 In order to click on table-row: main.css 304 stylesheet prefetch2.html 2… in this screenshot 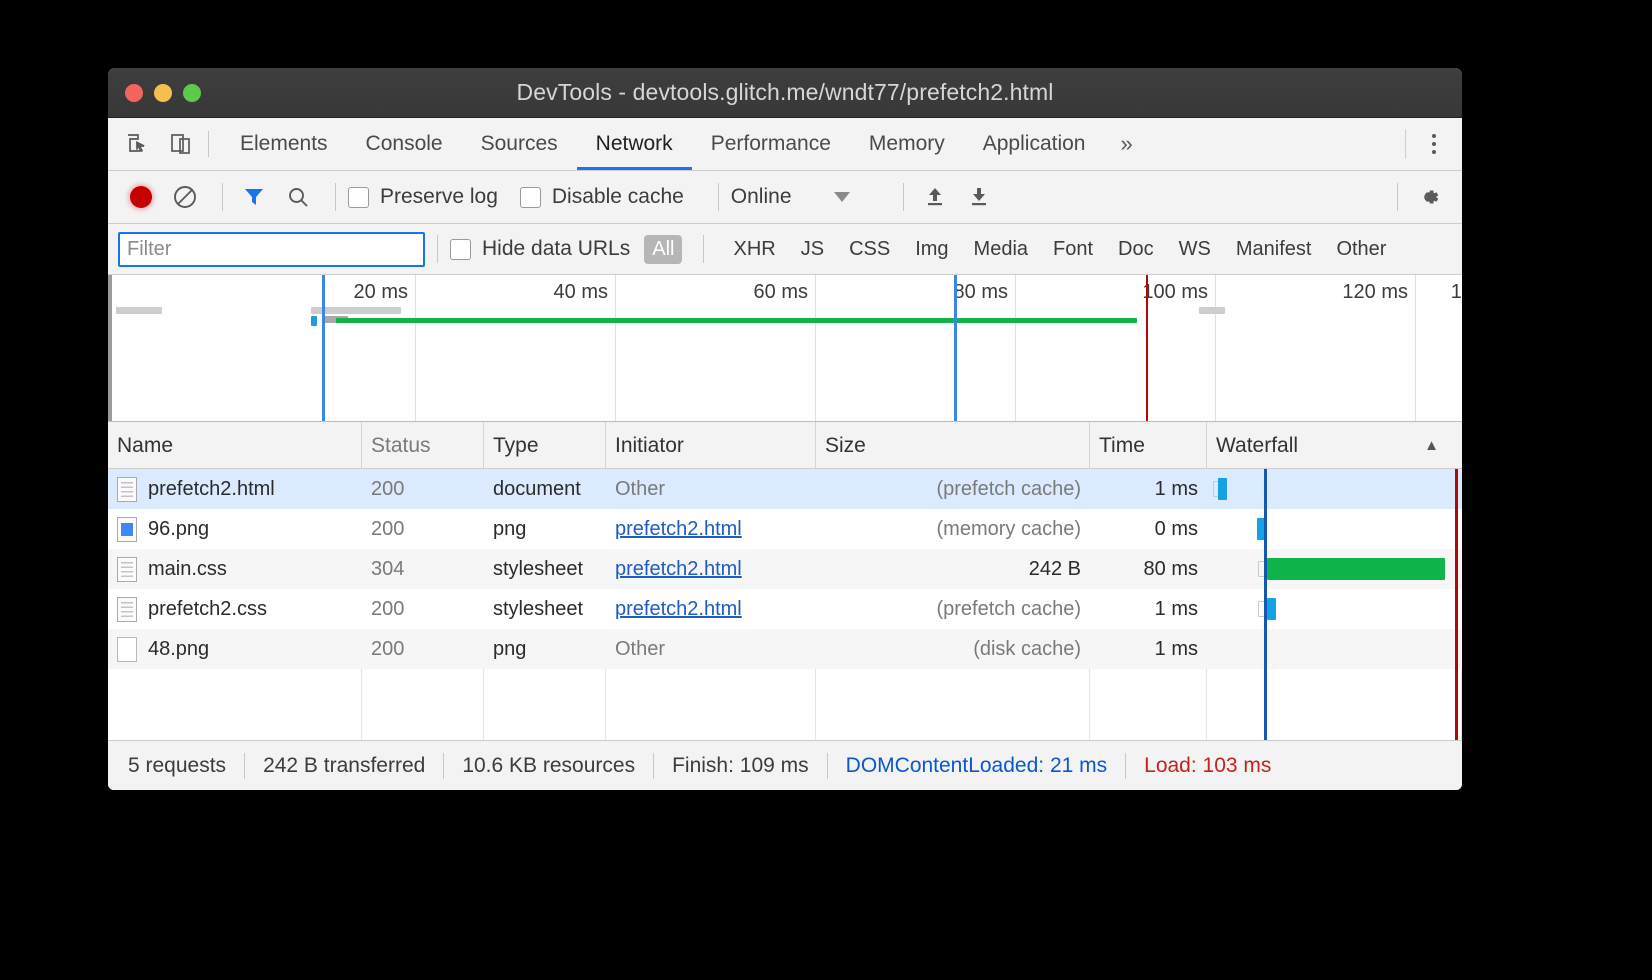, I will do `click(785, 569)`.